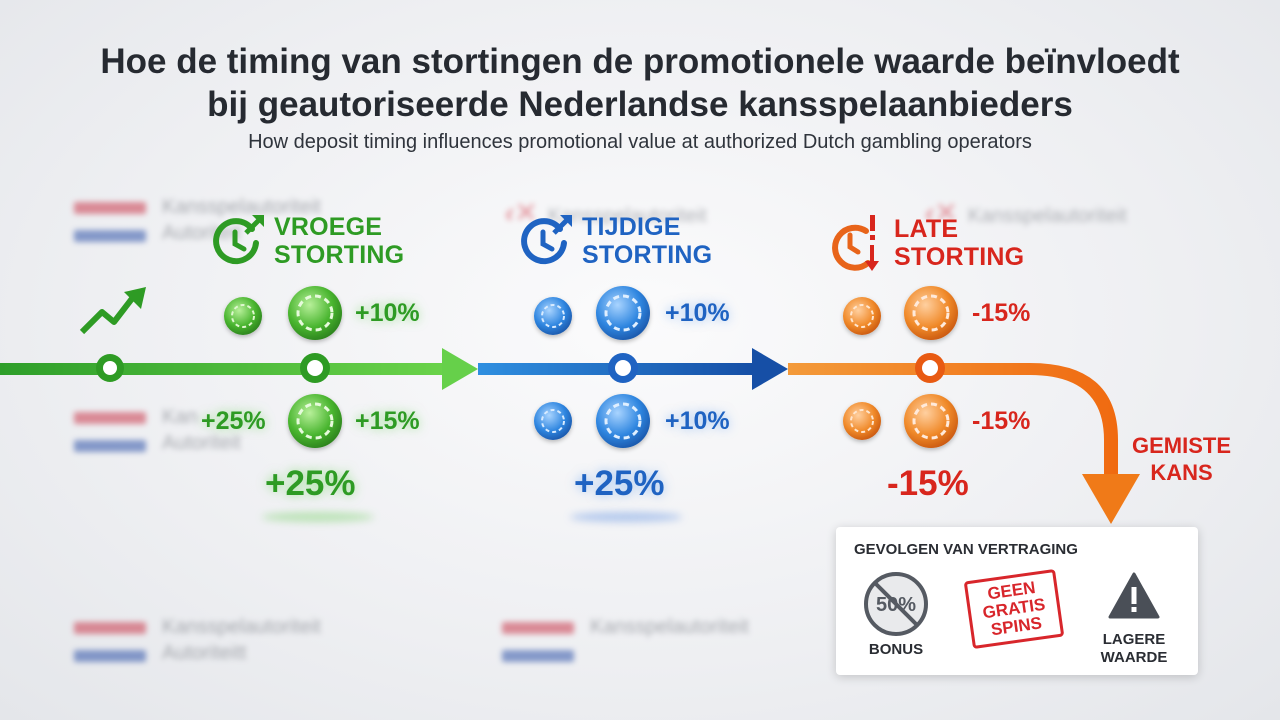 The image size is (1280, 720). I want to click on node-early-center, so click(315, 368).